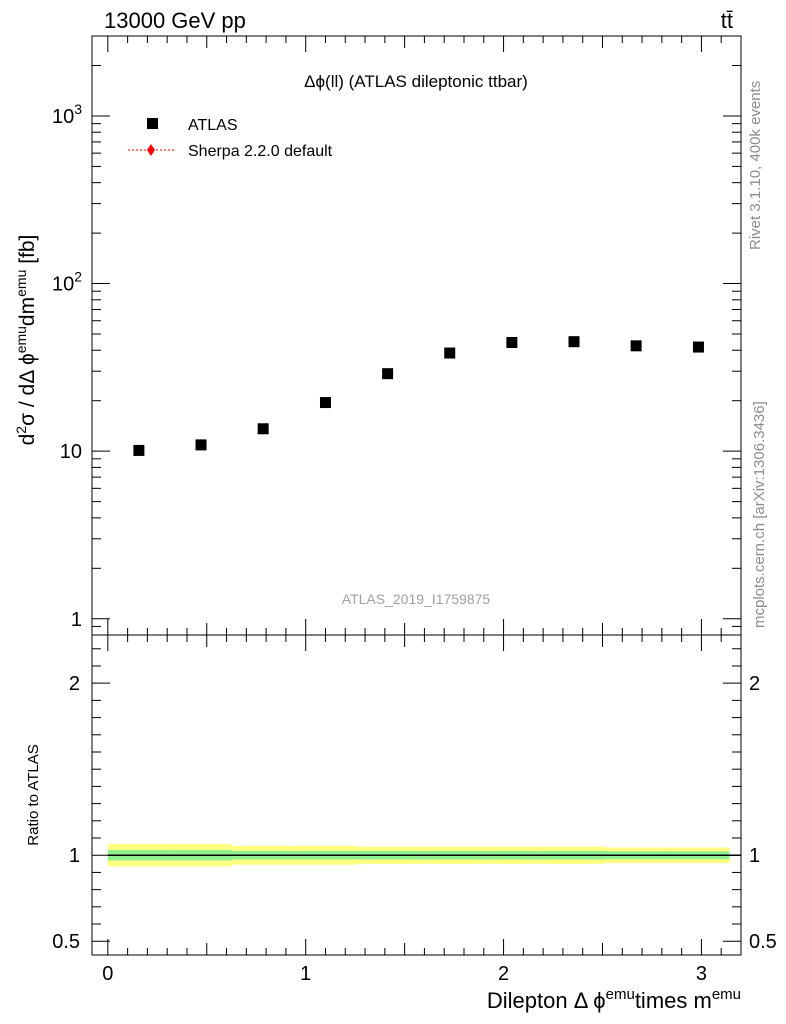 This screenshot has height=1024, width=786. Describe the element at coordinates (33, 794) in the screenshot. I see `ratio-y-axis-label: Ratio to ATLAS` at that location.